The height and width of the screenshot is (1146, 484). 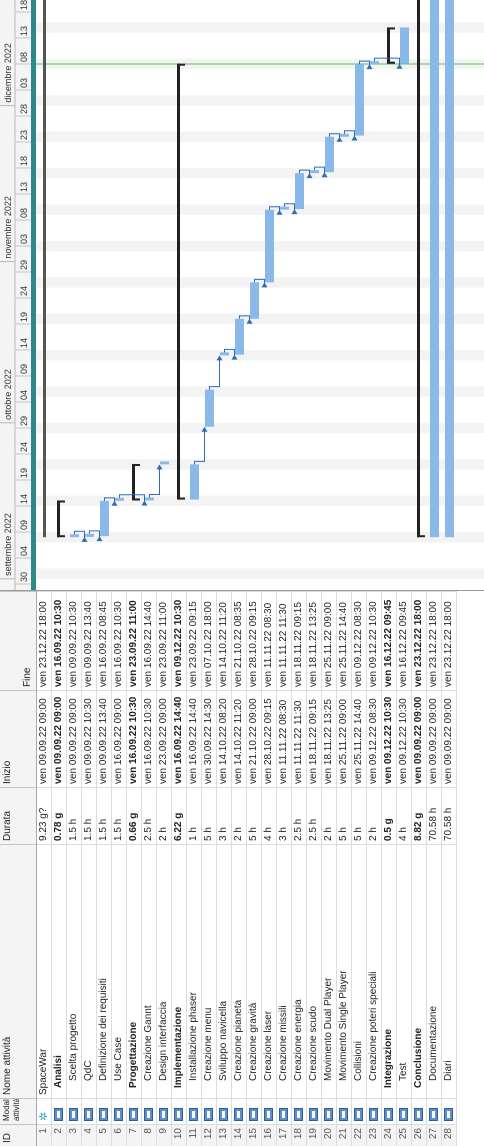 What do you see at coordinates (224, 640) in the screenshot?
I see `task-end: ven 14.10.22 11:20` at bounding box center [224, 640].